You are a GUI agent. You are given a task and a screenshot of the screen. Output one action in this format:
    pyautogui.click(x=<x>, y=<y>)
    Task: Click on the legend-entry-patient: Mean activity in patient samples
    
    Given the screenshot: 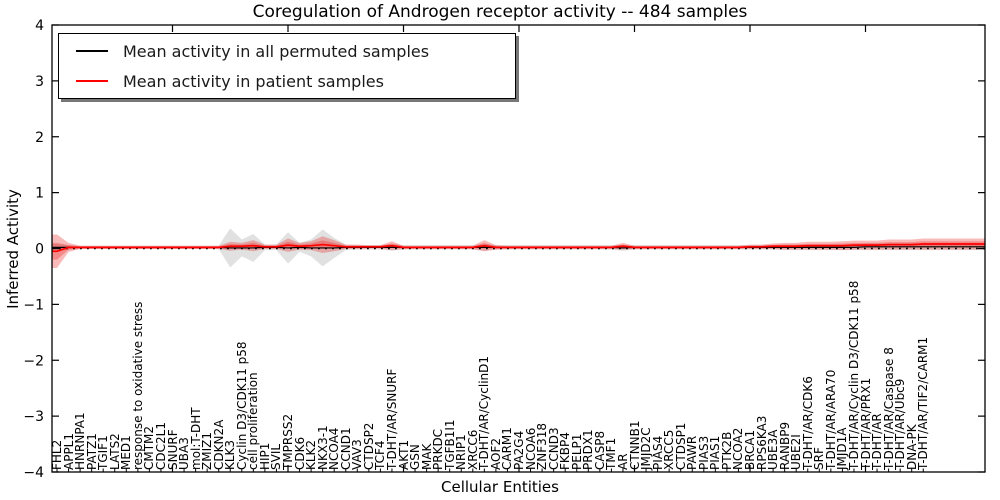 What is the action you would take?
    pyautogui.click(x=287, y=81)
    